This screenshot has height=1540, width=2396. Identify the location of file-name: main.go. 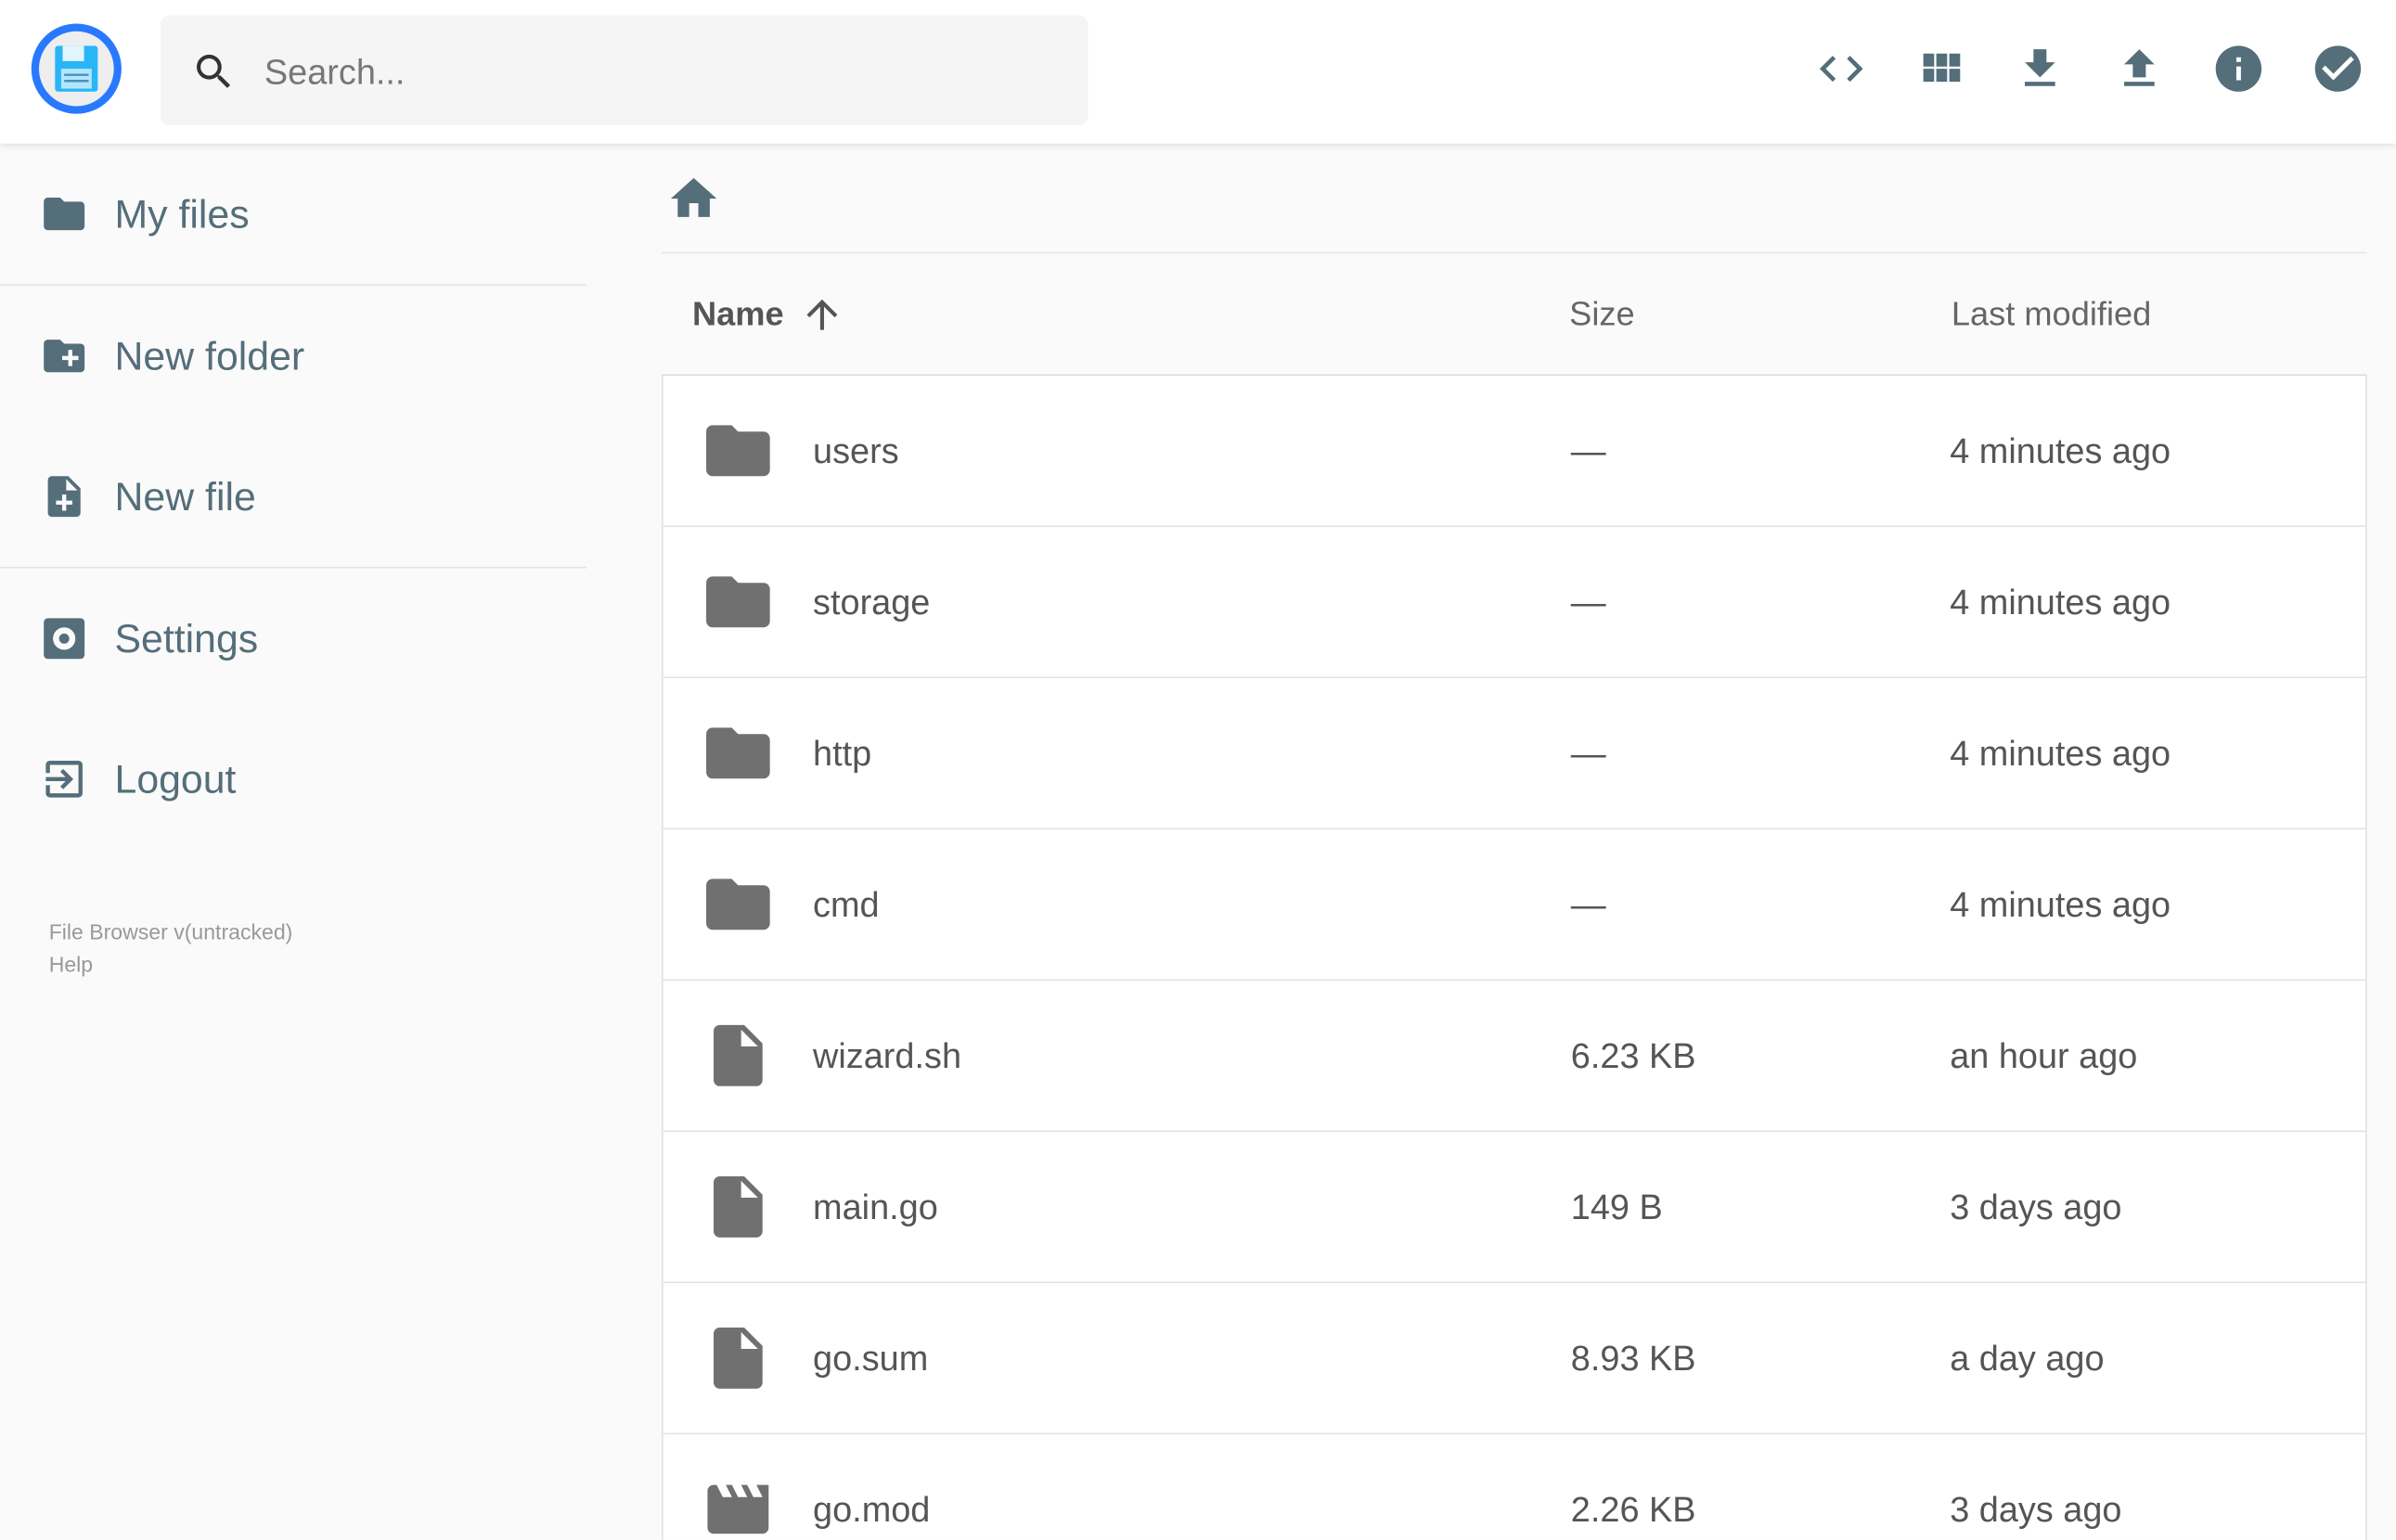
(875, 1206).